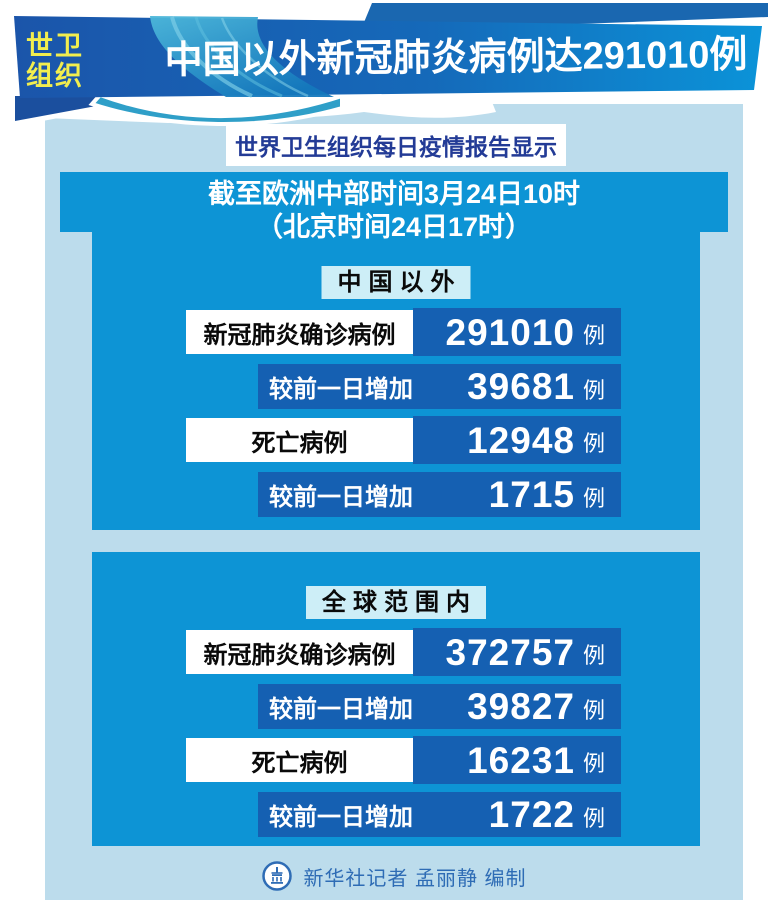 The image size is (768, 900). What do you see at coordinates (521, 440) in the screenshot?
I see `stat-number: 12948` at bounding box center [521, 440].